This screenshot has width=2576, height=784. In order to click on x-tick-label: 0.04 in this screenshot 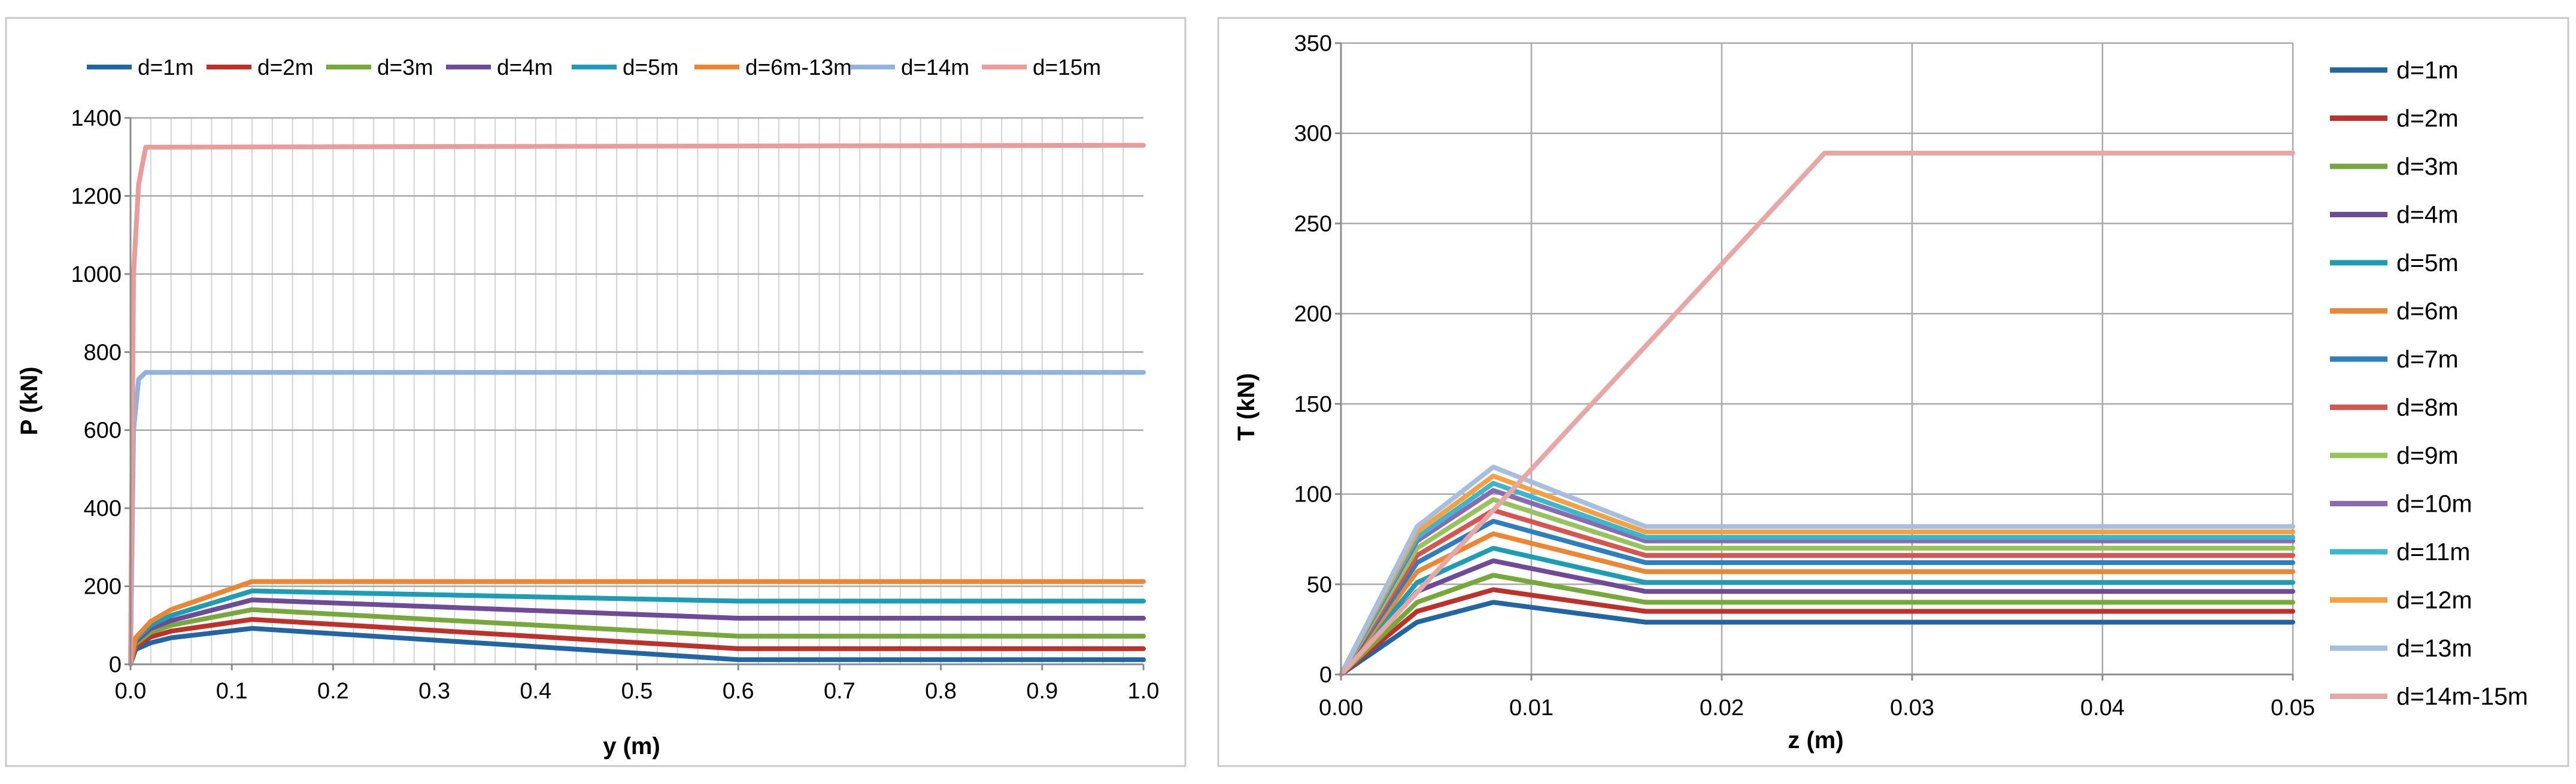, I will do `click(2102, 708)`.